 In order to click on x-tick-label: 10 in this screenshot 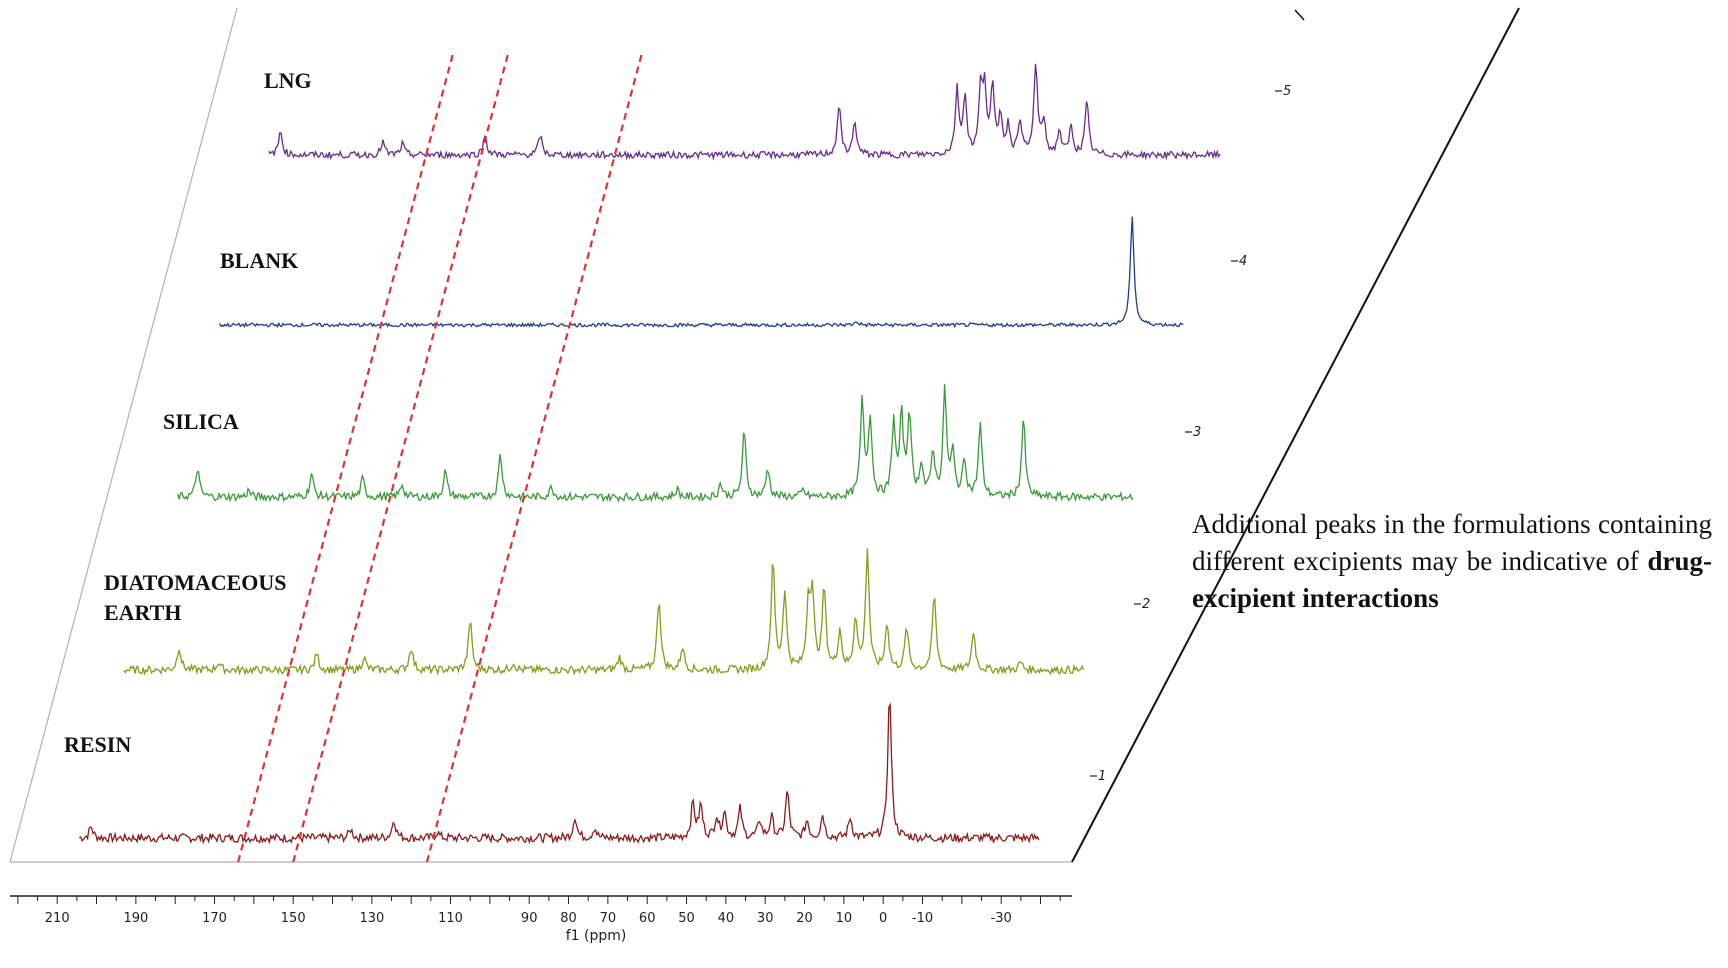, I will do `click(844, 918)`.